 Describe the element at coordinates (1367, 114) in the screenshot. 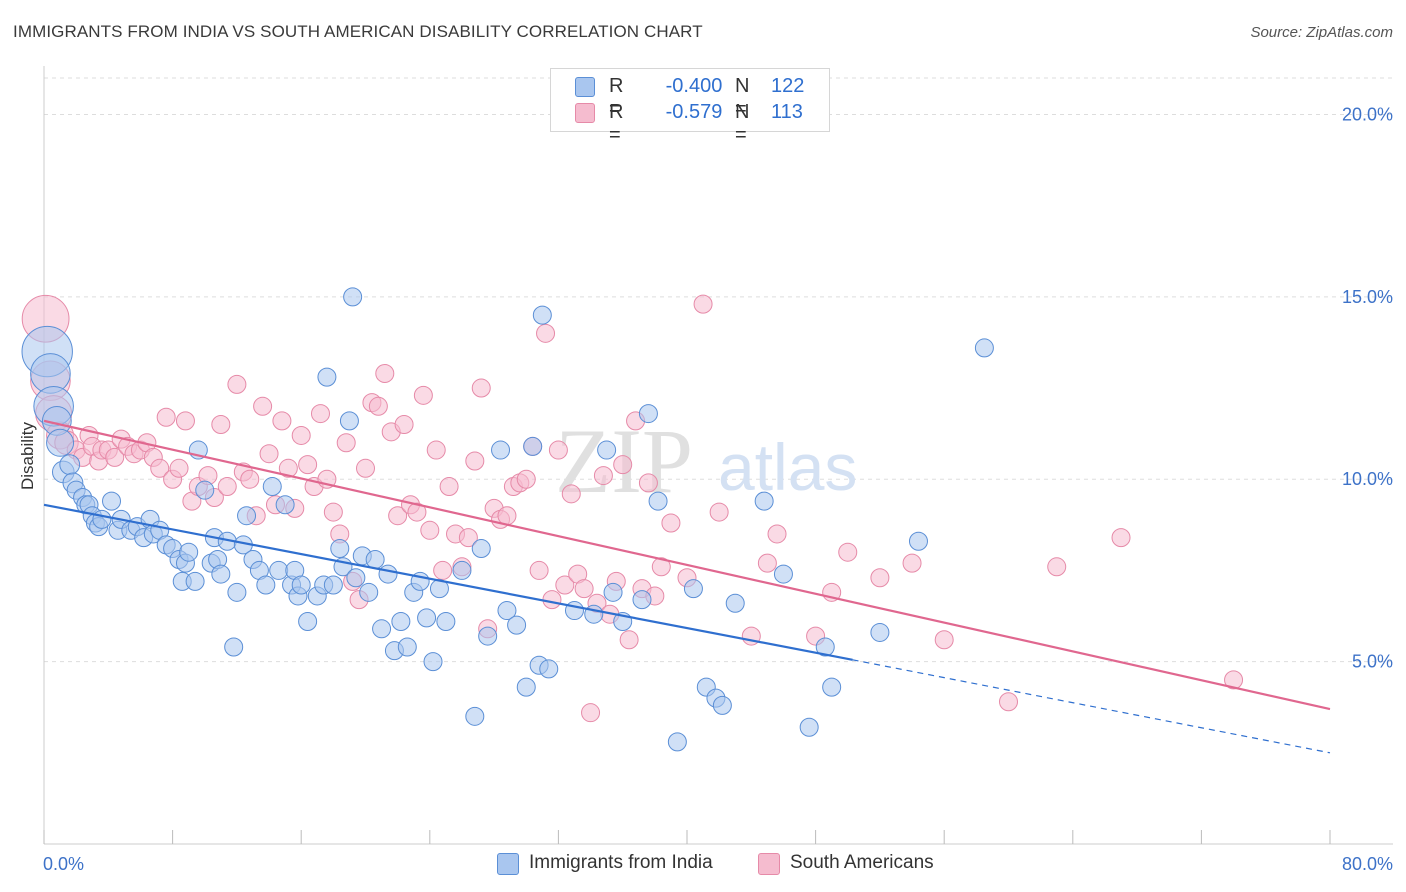

I see `y-tick-label: 20.0%` at that location.